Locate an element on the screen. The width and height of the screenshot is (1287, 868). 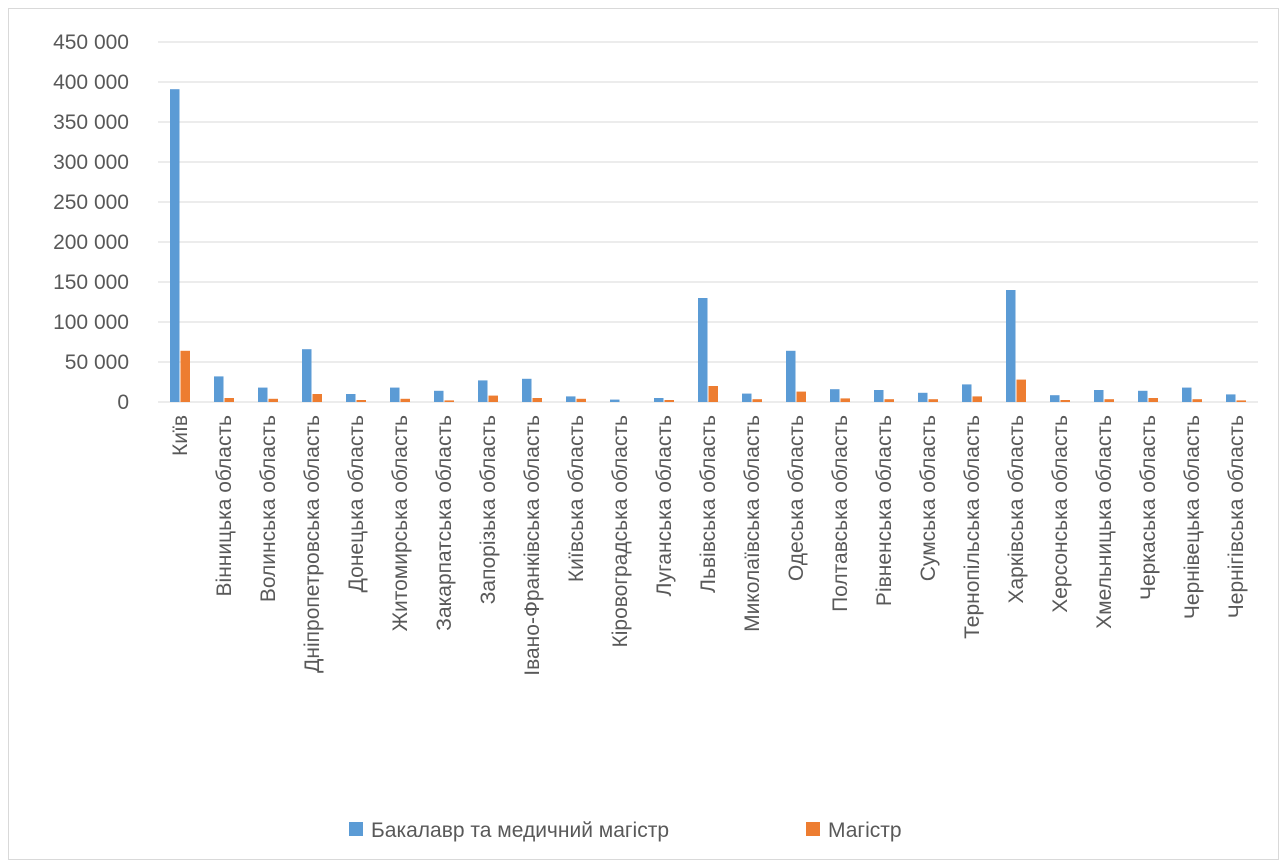
x-tick-label: Донецька область is located at coordinates (356, 503).